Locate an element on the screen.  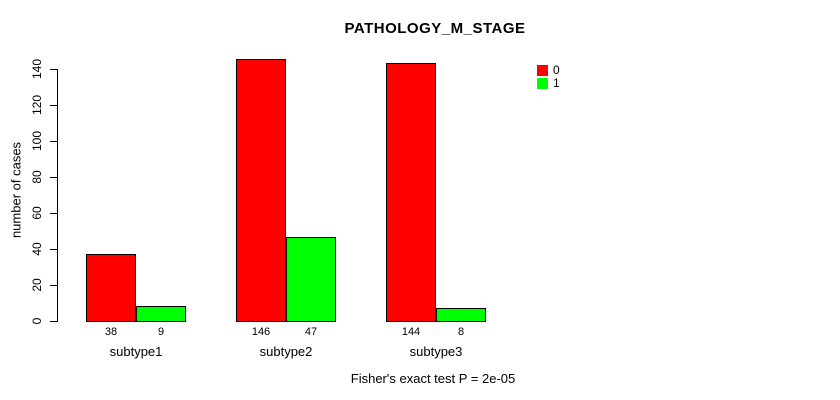
y-axis-tick-label: 20 is located at coordinates (37, 285).